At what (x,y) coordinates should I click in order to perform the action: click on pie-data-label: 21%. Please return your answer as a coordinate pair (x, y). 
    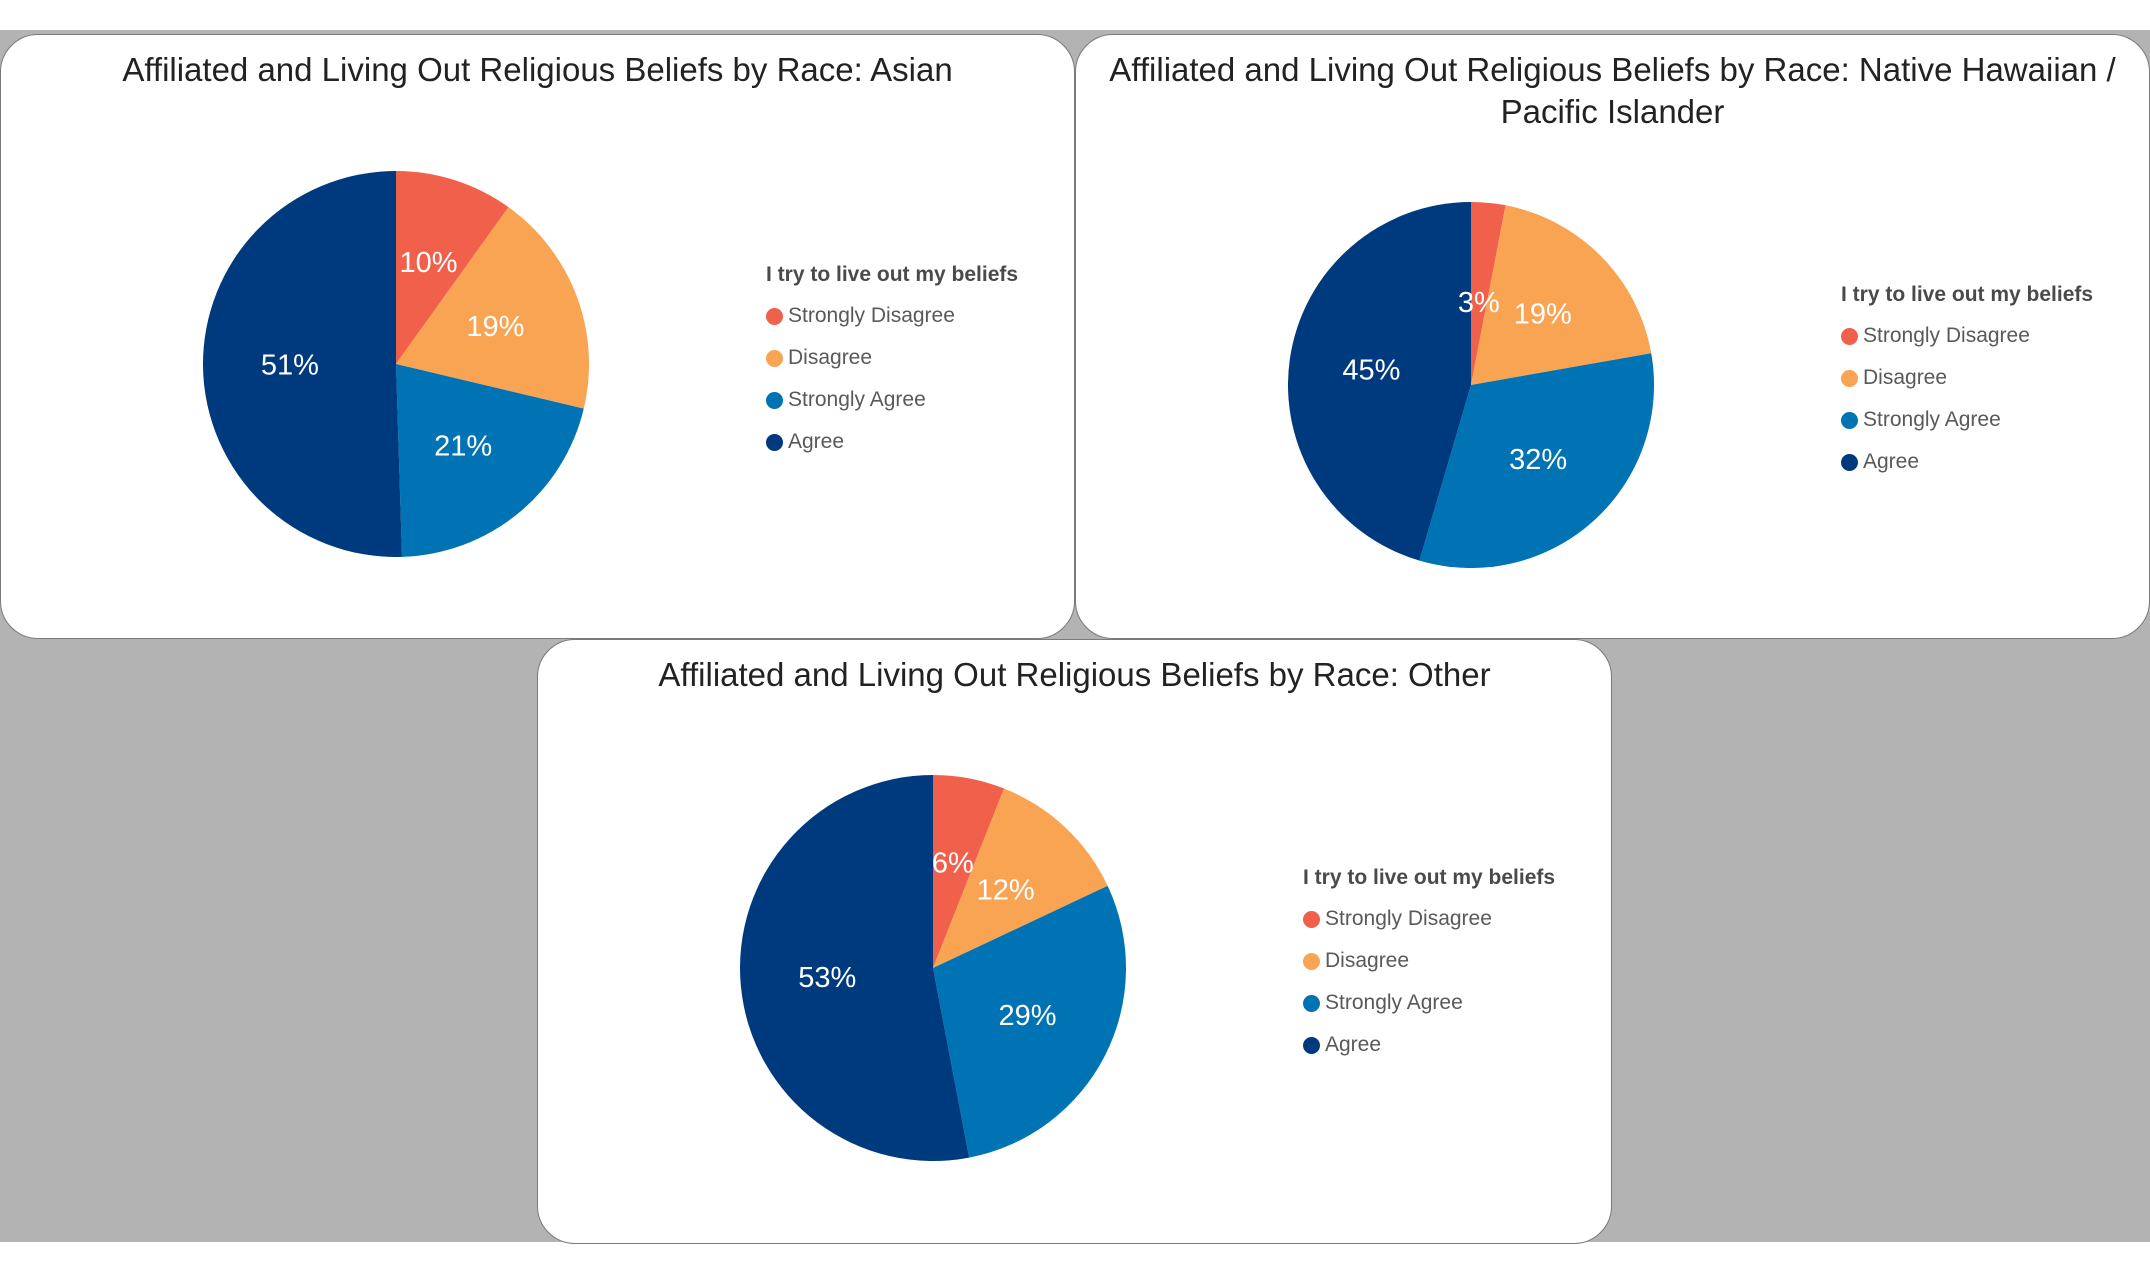
    Looking at the image, I should click on (463, 446).